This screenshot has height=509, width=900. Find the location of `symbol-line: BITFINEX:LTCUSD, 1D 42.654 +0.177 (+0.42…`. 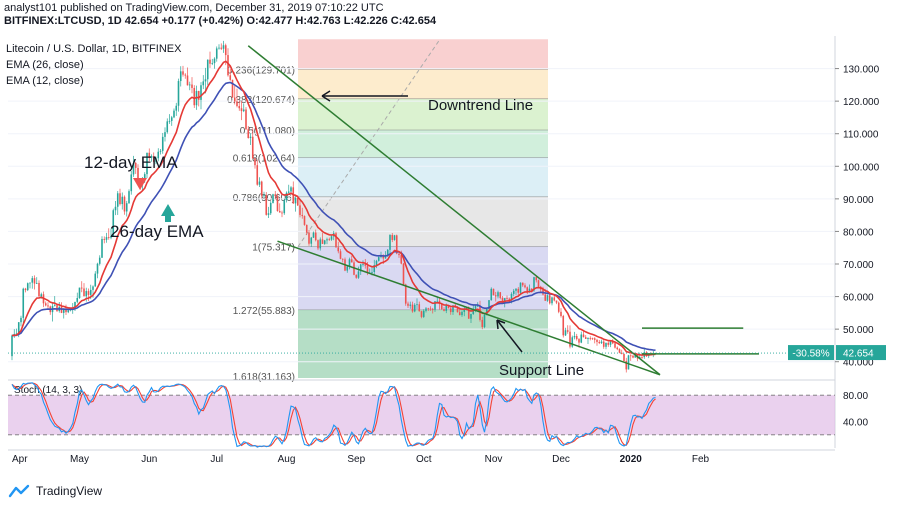

symbol-line: BITFINEX:LTCUSD, 1D 42.654 +0.177 (+0.42… is located at coordinates (220, 21).